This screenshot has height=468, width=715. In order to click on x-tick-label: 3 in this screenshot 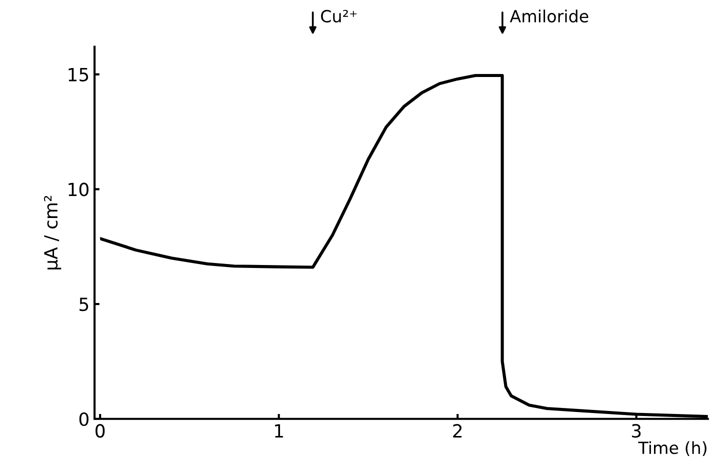, I will do `click(636, 431)`.